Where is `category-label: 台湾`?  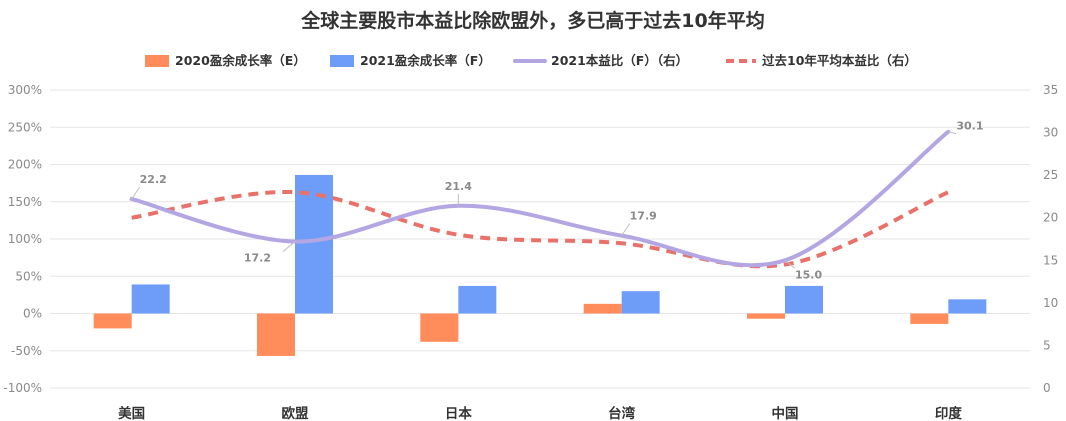 category-label: 台湾 is located at coordinates (621, 413).